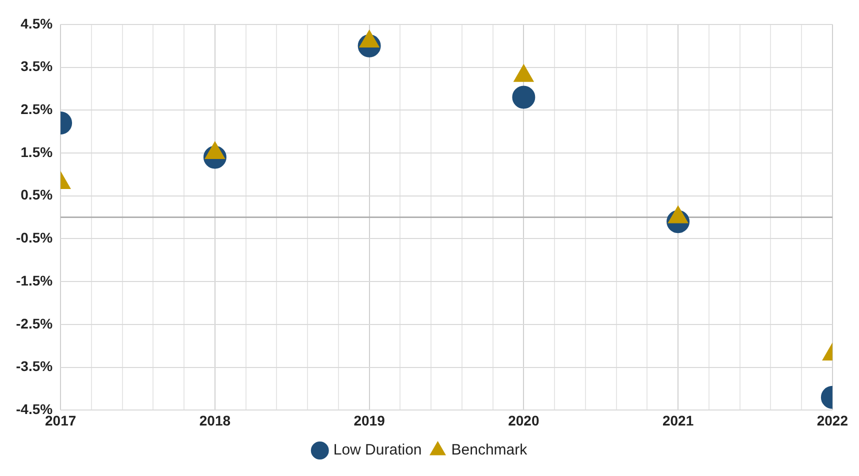 Image resolution: width=859 pixels, height=476 pixels. I want to click on y-tick-label: 4.5%, so click(37, 23).